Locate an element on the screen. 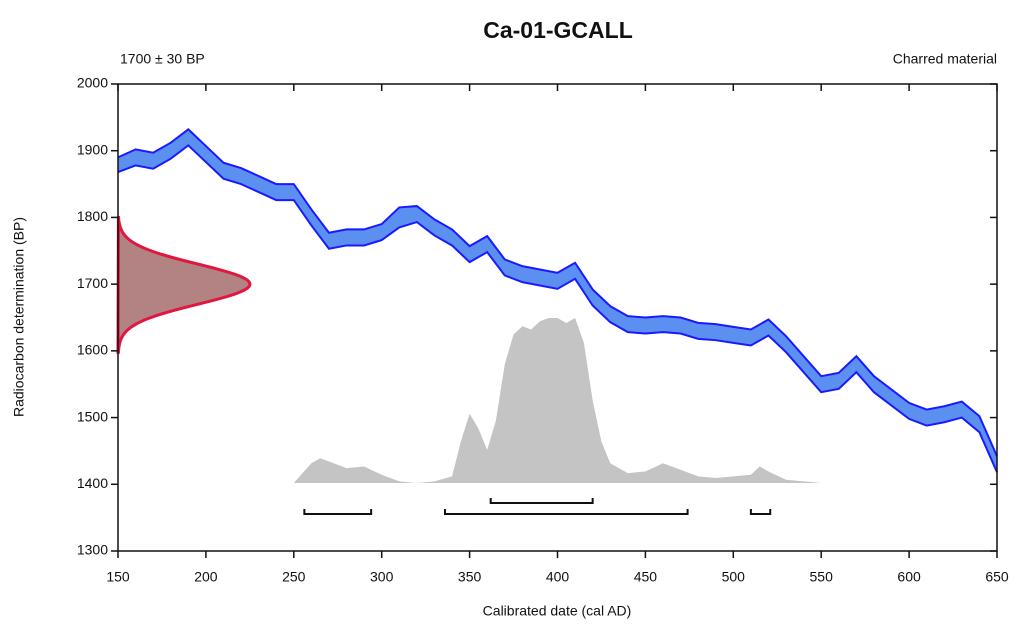 Image resolution: width=1014 pixels, height=624 pixels. y-tick-label: 1400 is located at coordinates (92, 483).